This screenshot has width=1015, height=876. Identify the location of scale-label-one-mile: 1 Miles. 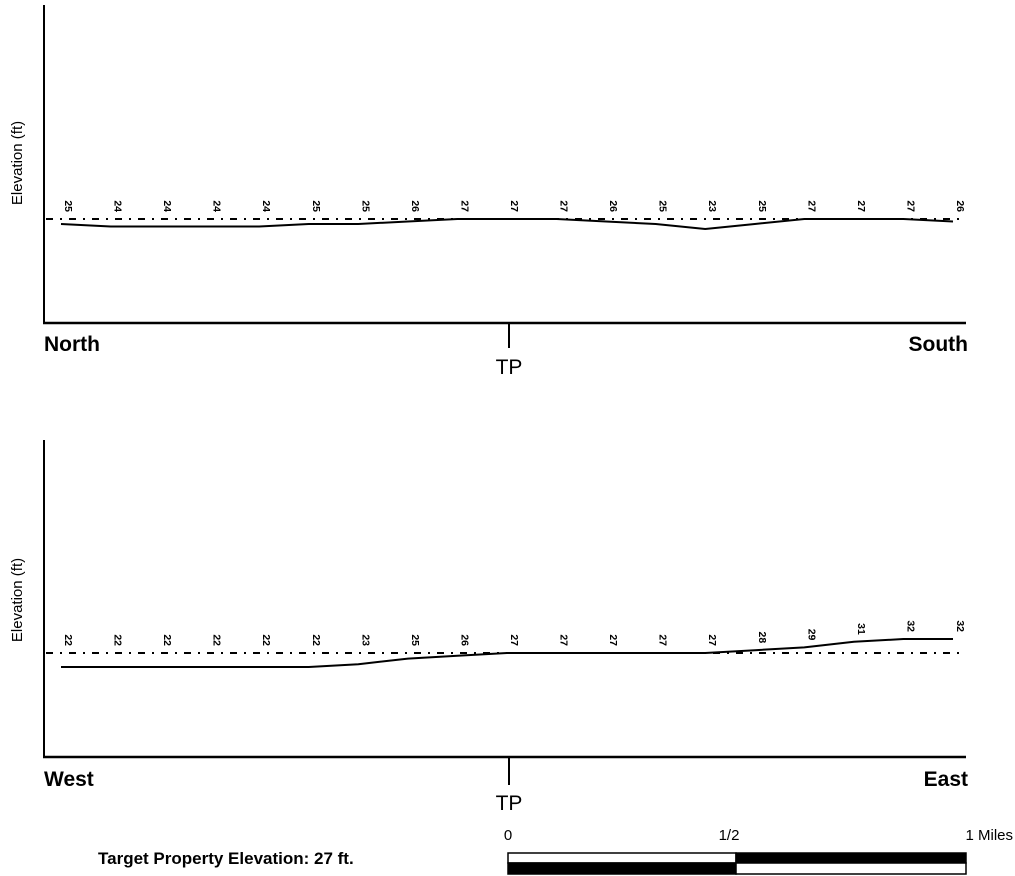
(989, 835).